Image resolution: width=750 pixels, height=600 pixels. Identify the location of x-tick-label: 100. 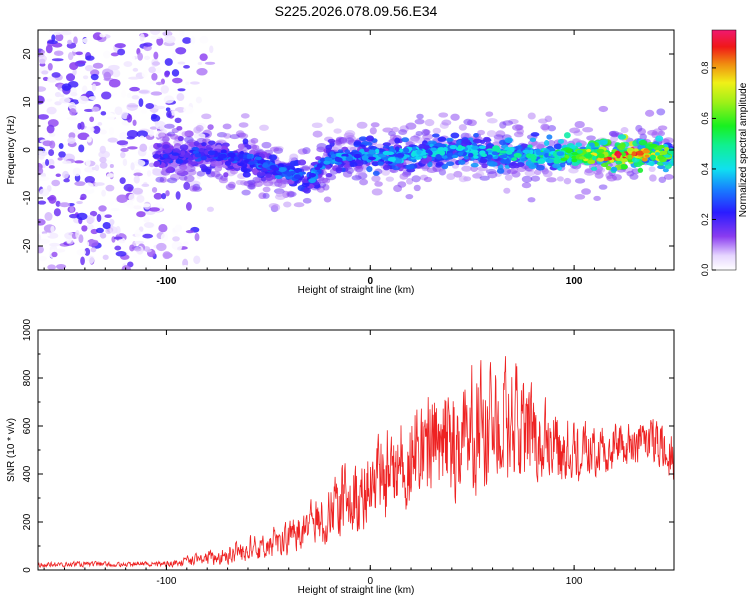
(574, 581).